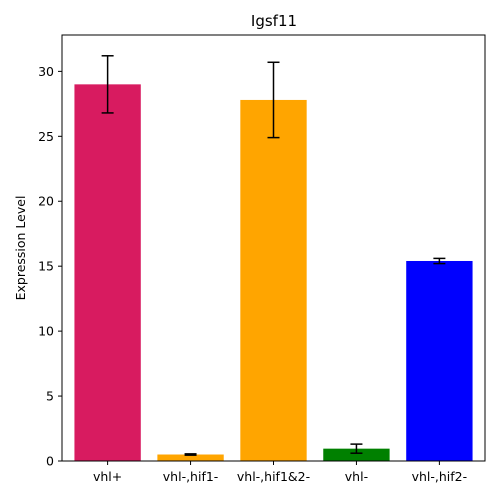 The width and height of the screenshot is (500, 504). What do you see at coordinates (273, 476) in the screenshot?
I see `x-tick-label: vhl-,hif1&2-` at bounding box center [273, 476].